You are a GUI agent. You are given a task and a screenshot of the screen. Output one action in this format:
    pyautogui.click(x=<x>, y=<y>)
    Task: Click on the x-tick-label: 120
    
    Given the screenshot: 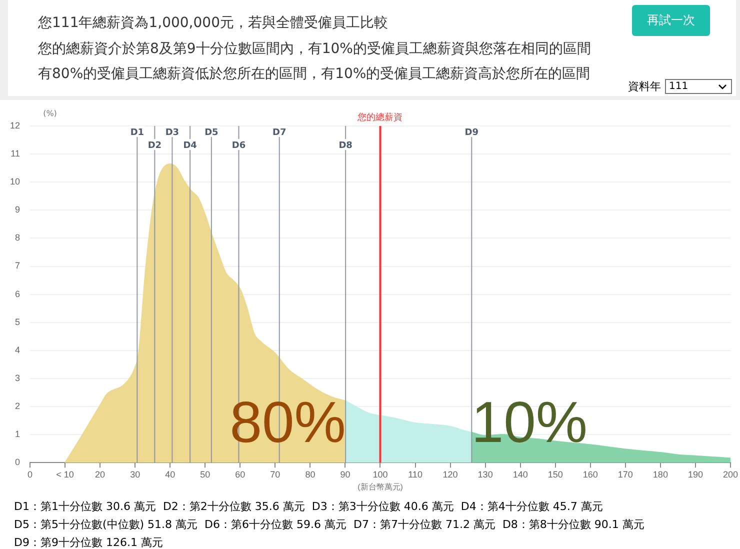 What is the action you would take?
    pyautogui.click(x=450, y=474)
    